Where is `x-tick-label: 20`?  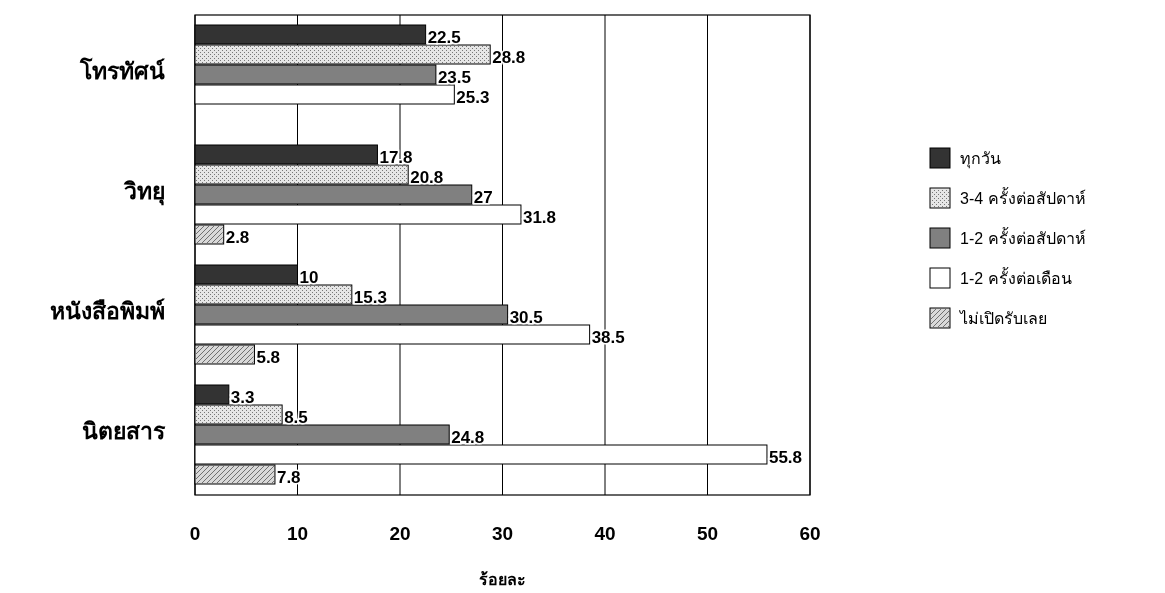
x-tick-label: 20 is located at coordinates (400, 533).